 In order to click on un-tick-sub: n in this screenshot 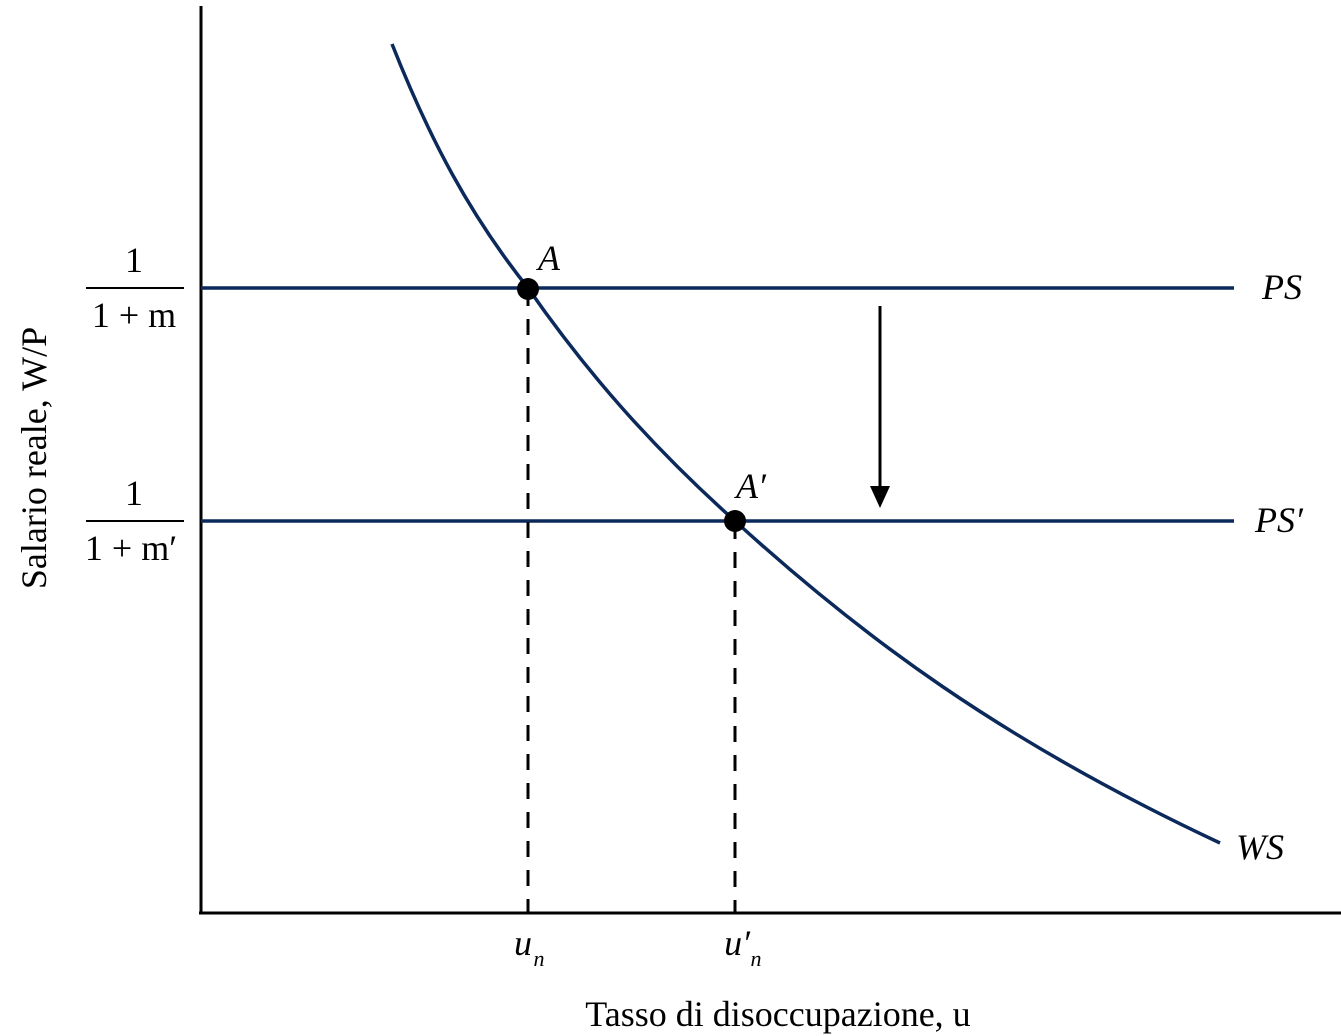, I will do `click(539, 958)`.